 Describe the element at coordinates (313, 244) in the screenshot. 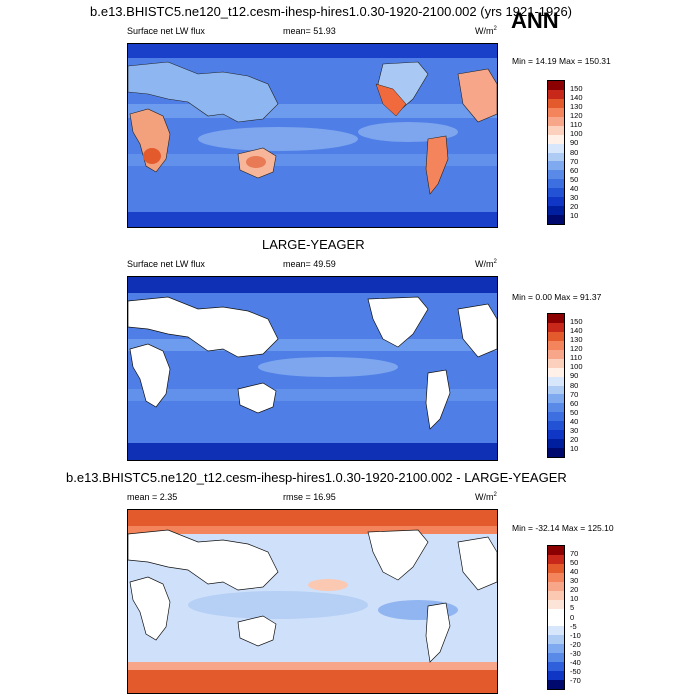

I see `panel-2-title: LARGE-YEAGER` at that location.